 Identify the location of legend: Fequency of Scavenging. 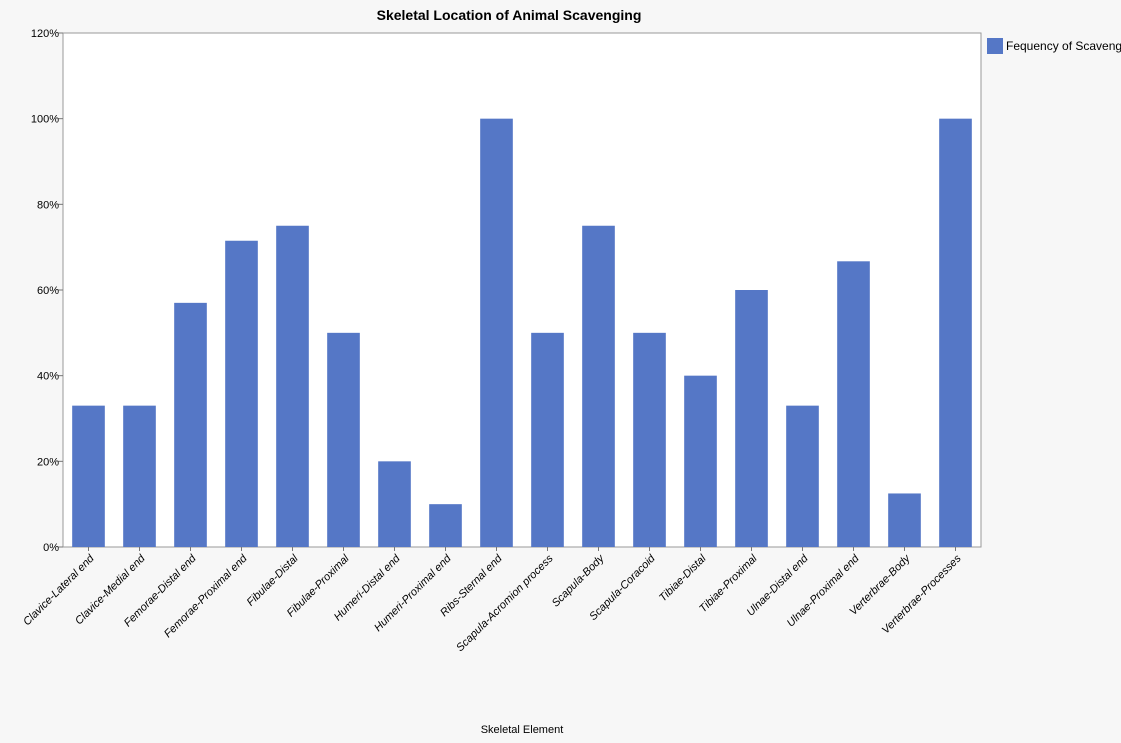
(1054, 46).